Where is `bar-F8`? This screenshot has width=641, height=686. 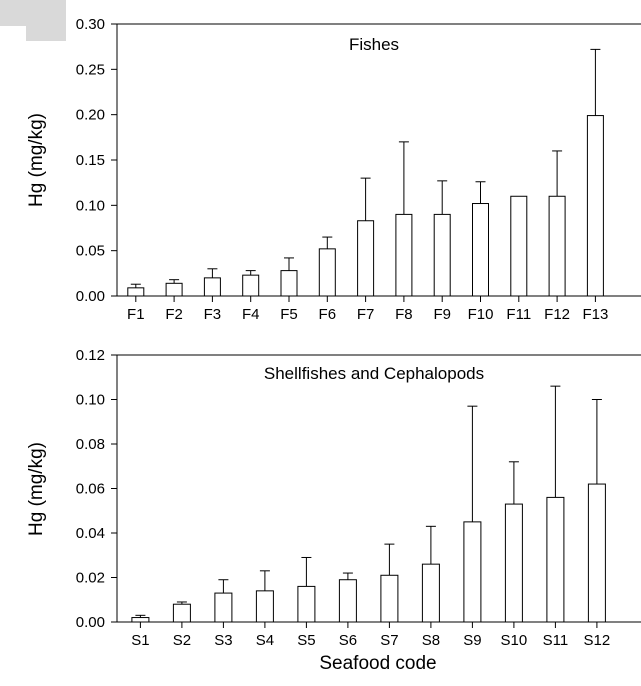
bar-F8 is located at coordinates (404, 255).